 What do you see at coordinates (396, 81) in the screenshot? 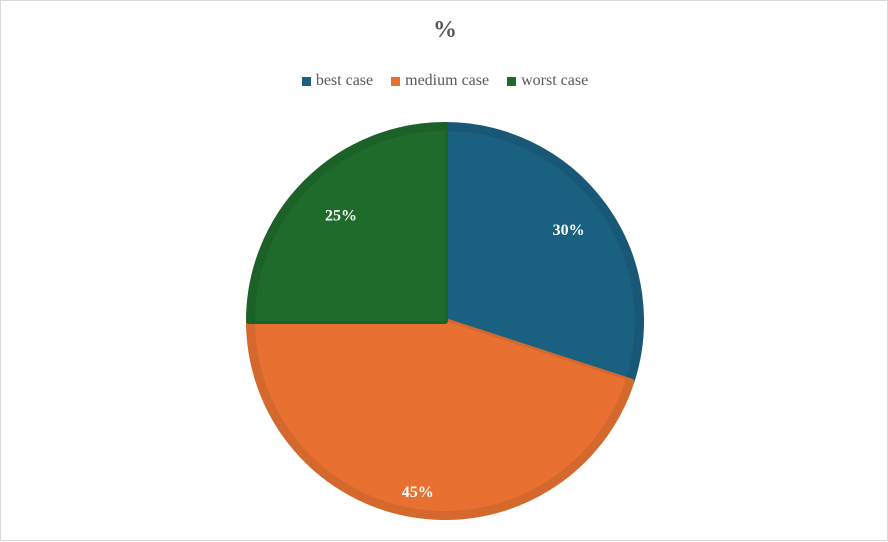
I see `legend-swatch-medium-case` at bounding box center [396, 81].